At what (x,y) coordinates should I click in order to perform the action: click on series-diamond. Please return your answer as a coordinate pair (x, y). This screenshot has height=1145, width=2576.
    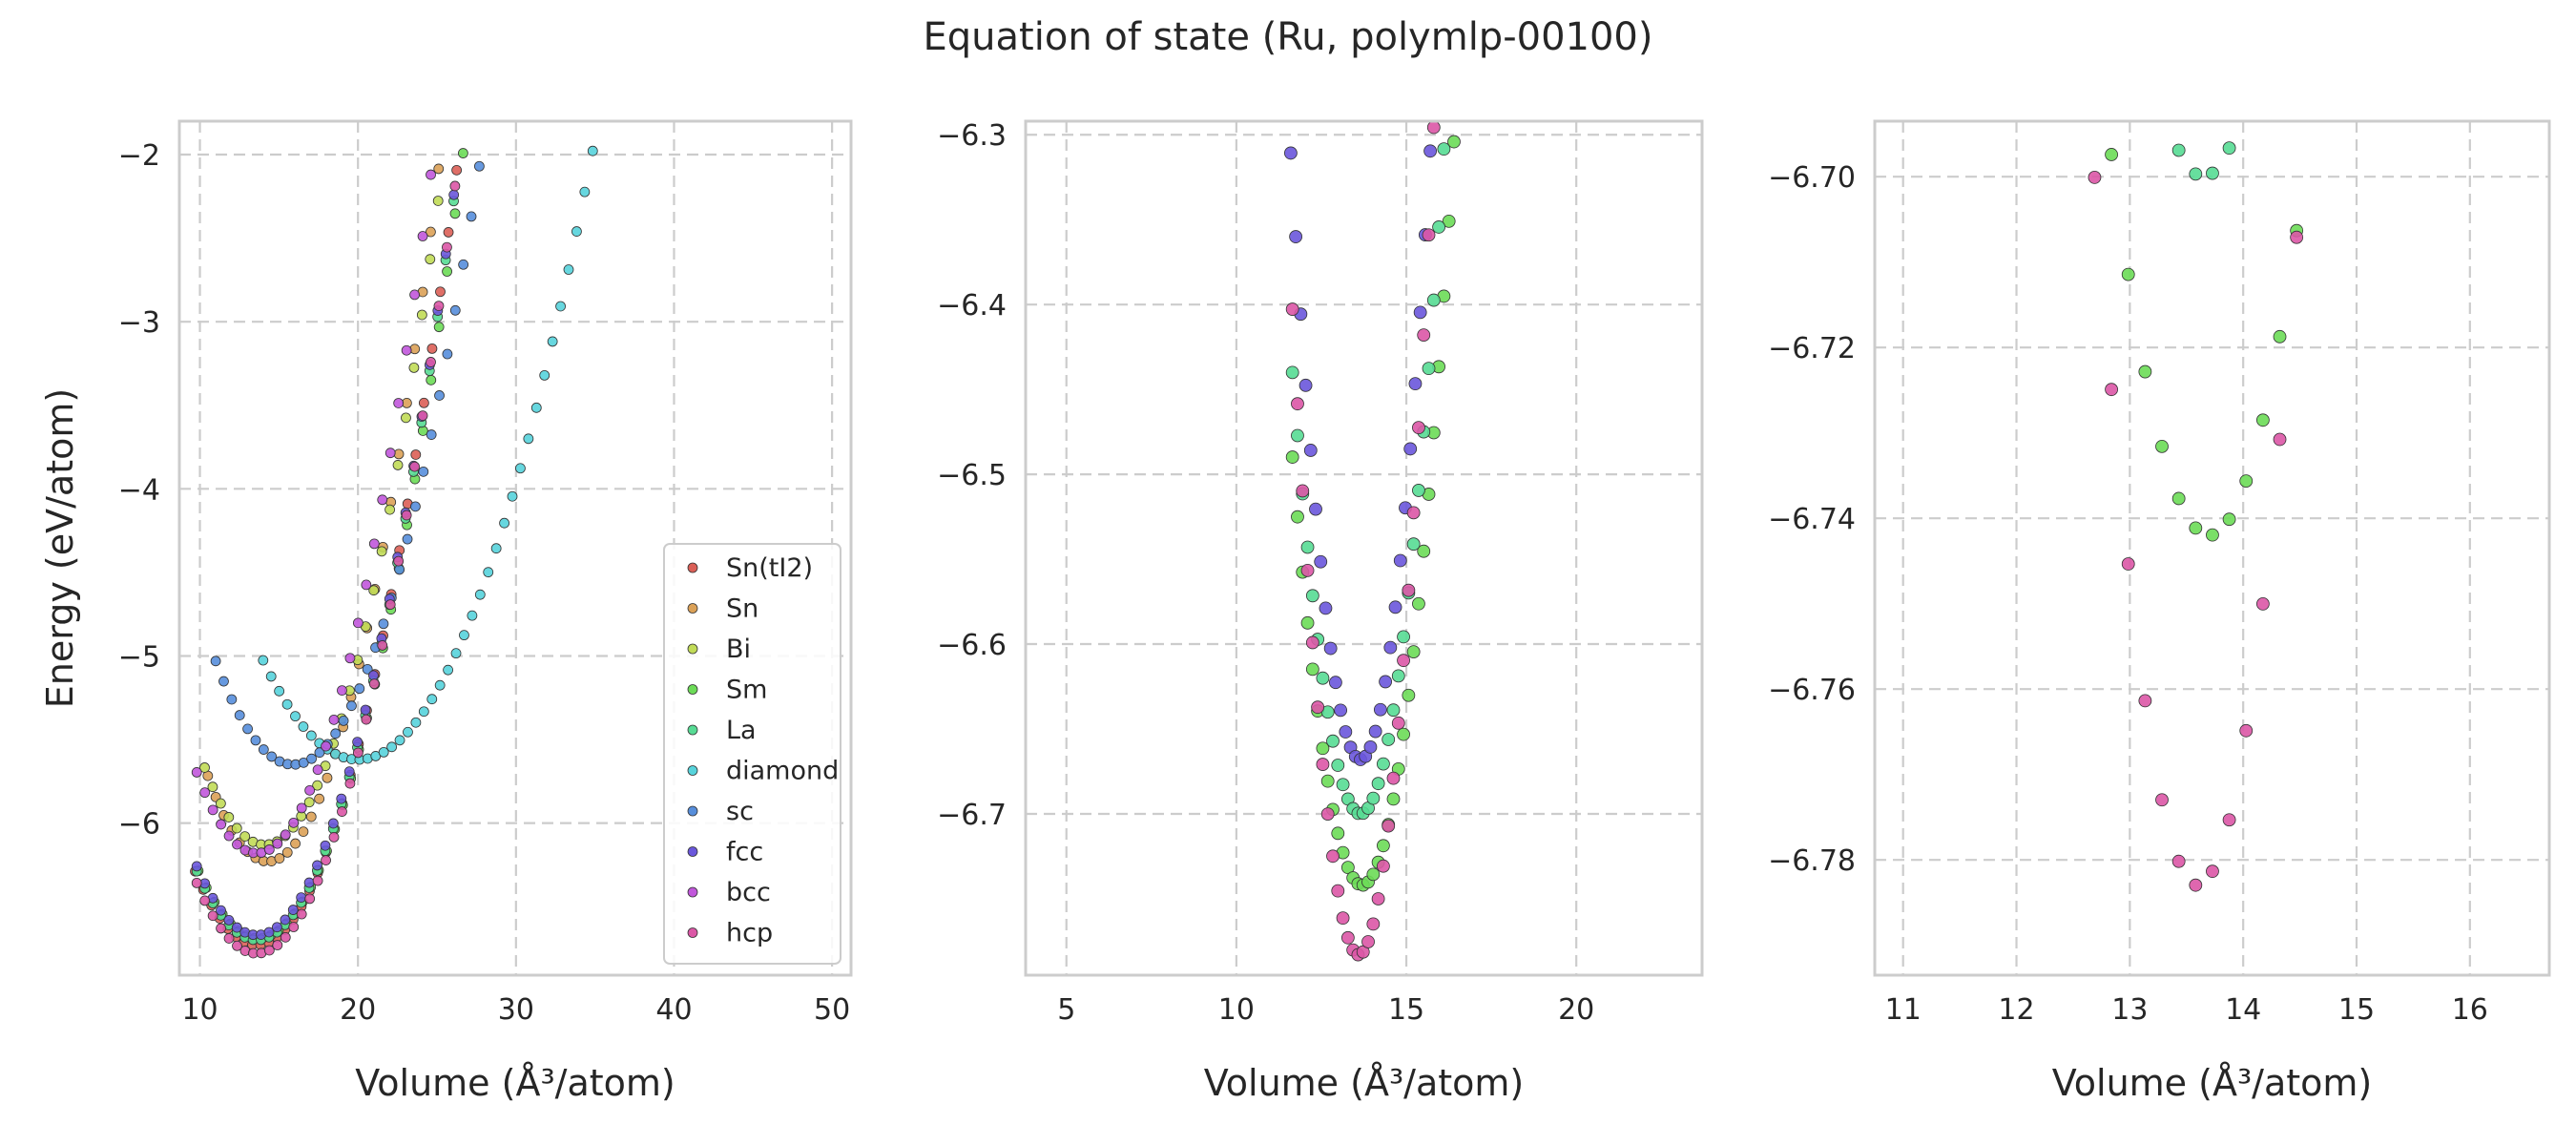
    Looking at the image, I should click on (428, 455).